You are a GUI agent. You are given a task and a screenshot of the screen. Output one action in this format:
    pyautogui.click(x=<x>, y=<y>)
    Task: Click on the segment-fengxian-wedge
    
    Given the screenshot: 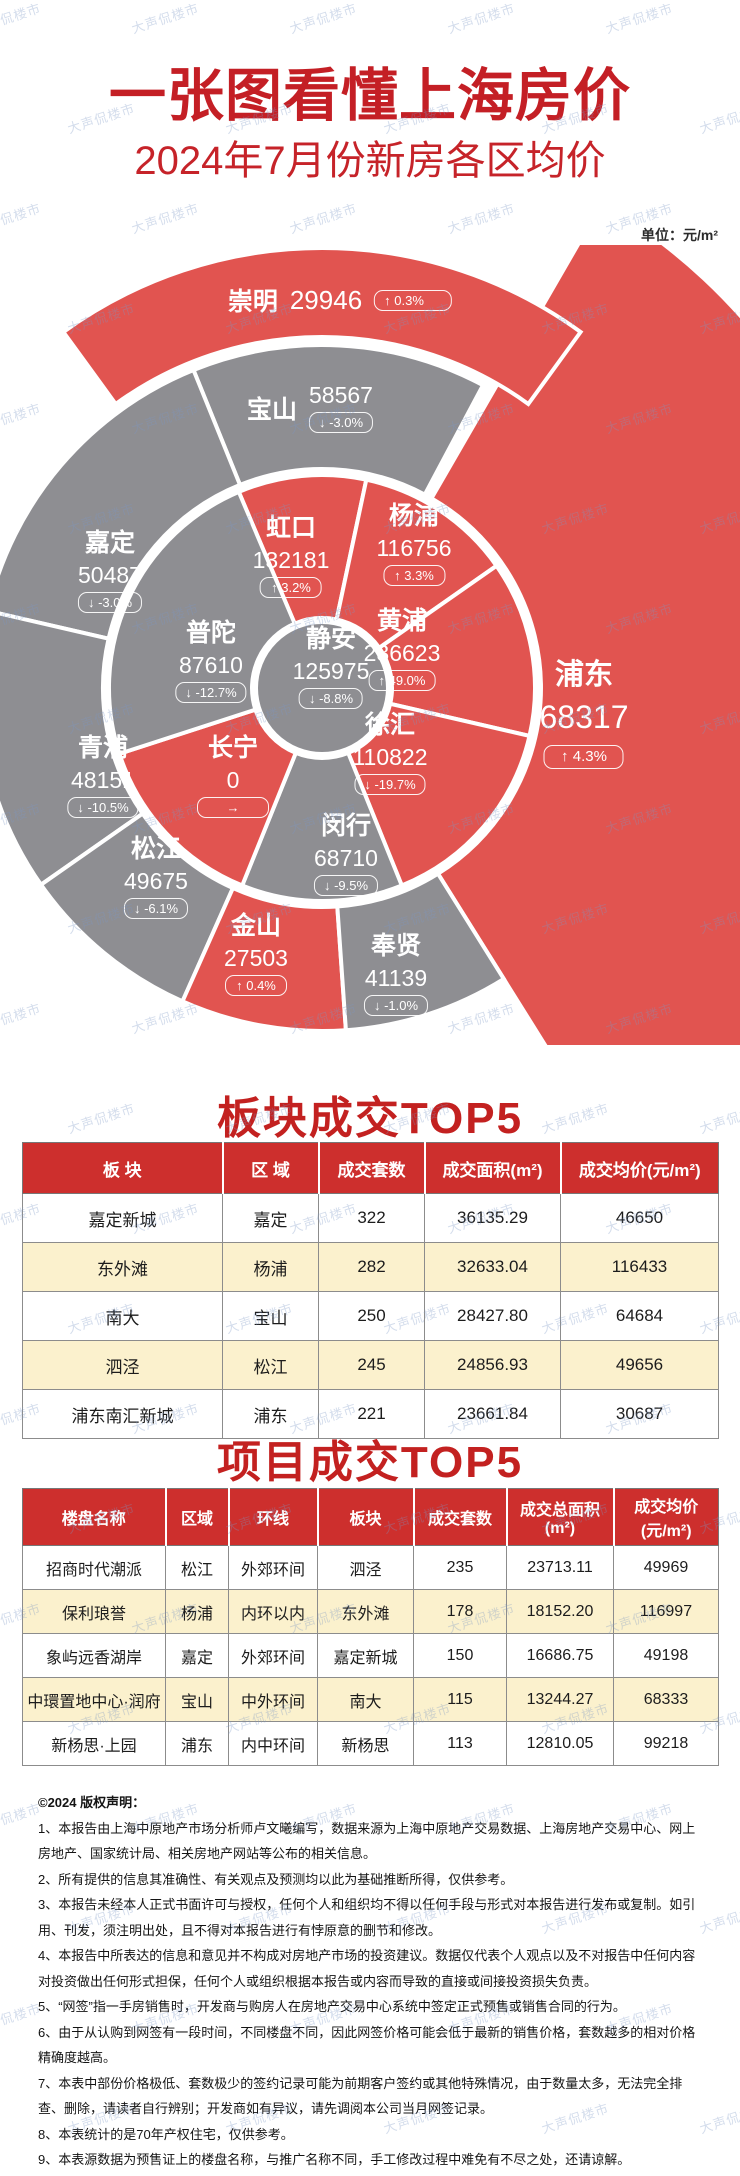 What is the action you would take?
    pyautogui.click(x=421, y=951)
    